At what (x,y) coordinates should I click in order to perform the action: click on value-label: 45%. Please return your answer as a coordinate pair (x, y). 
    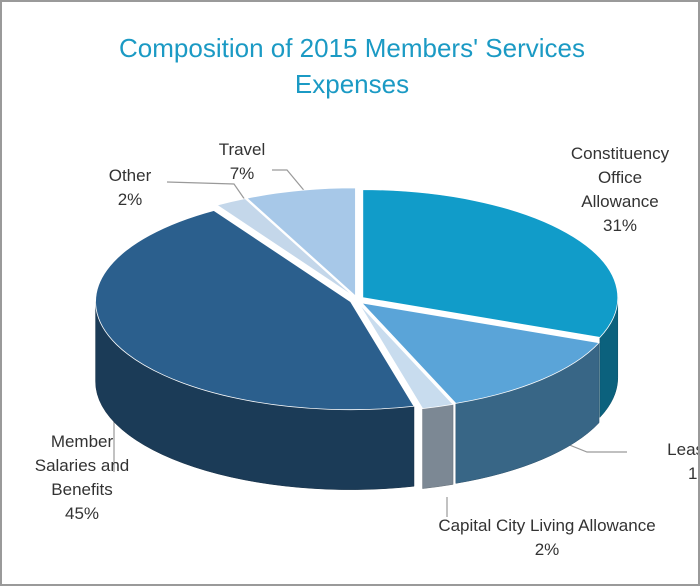
    Looking at the image, I should click on (82, 513).